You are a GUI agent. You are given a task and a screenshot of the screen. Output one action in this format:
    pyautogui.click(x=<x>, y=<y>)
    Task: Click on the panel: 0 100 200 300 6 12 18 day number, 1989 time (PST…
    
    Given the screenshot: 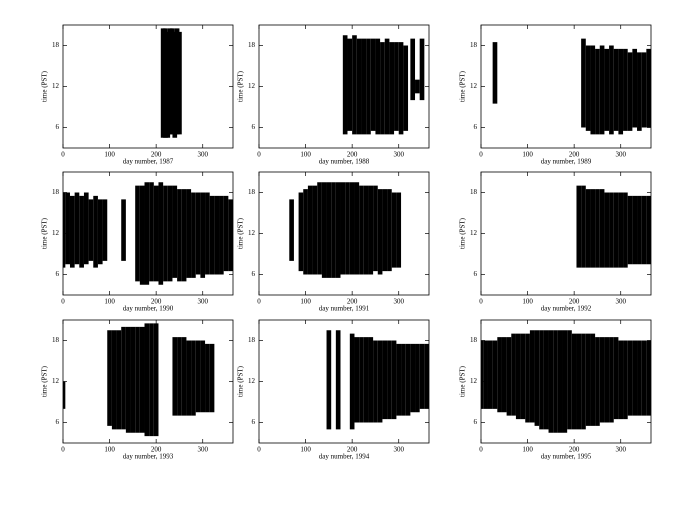 What is the action you would take?
    pyautogui.click(x=555, y=95)
    